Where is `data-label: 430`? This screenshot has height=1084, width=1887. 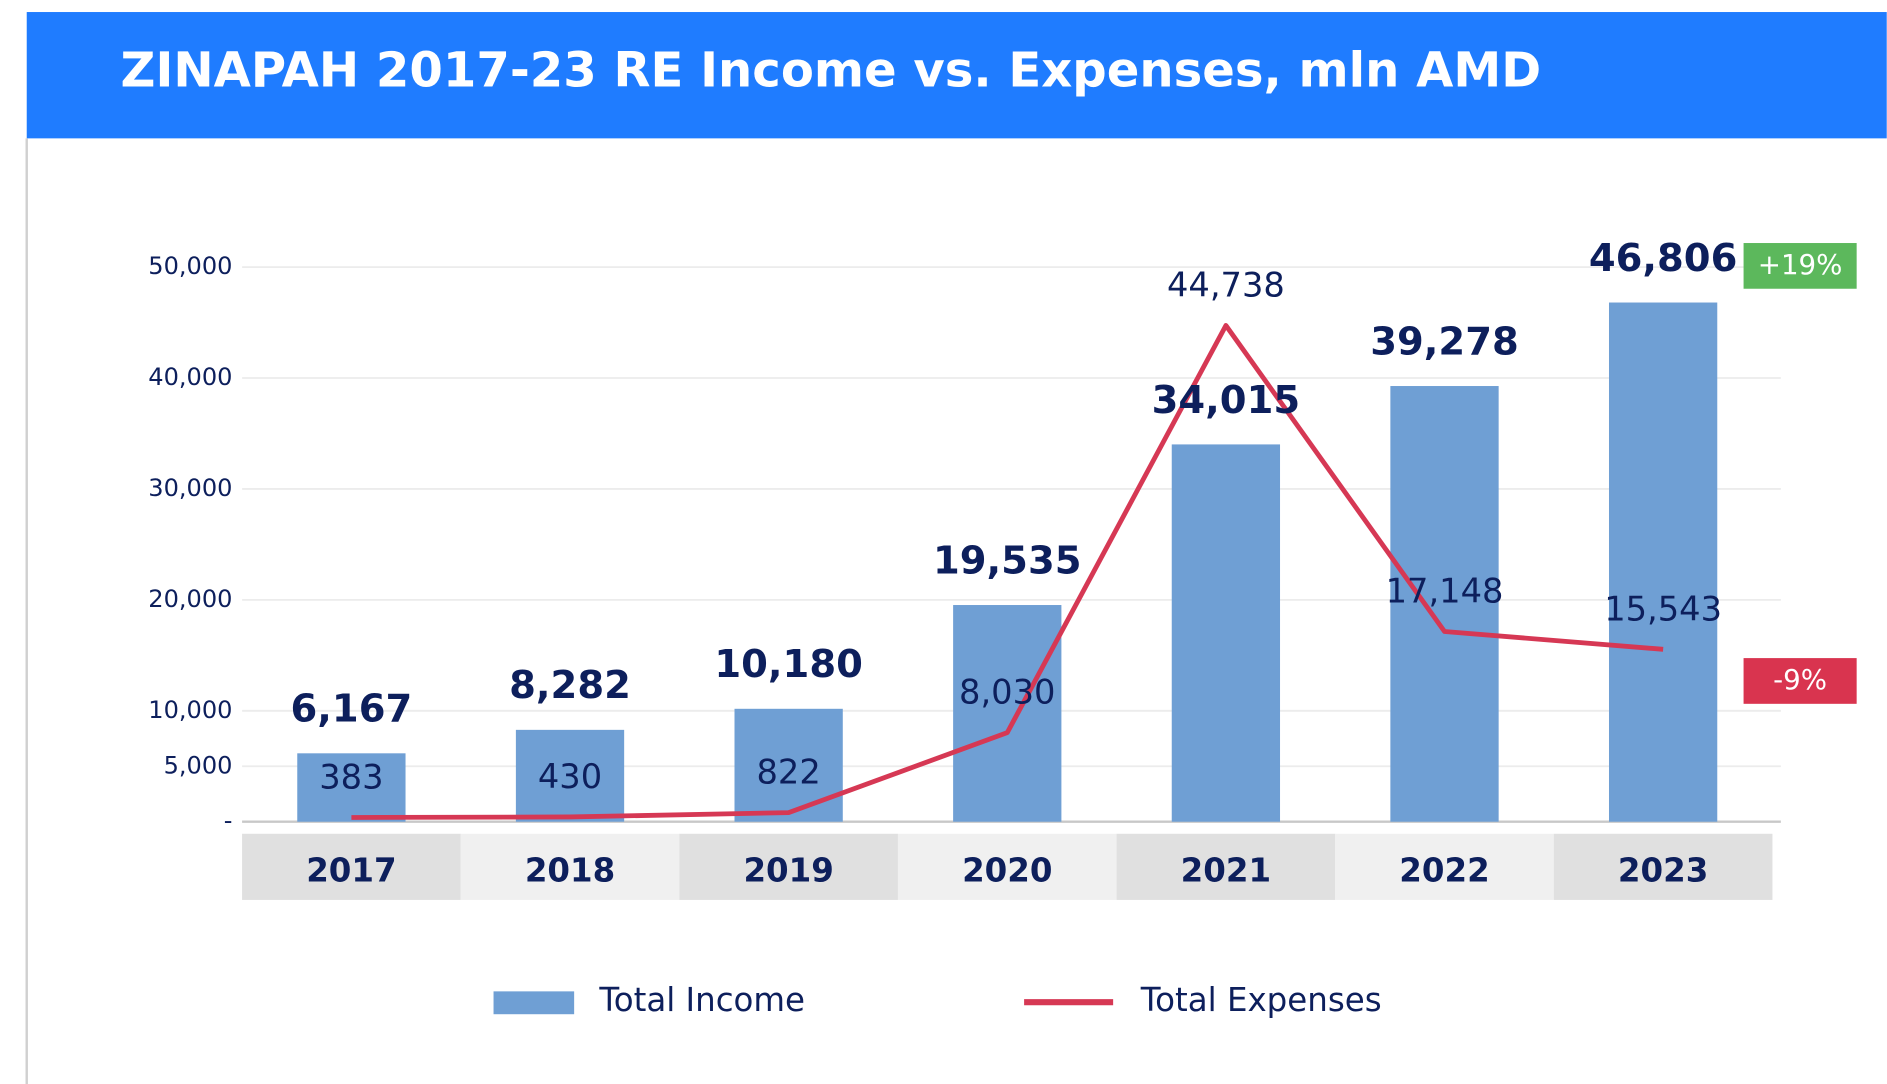
data-label: 430 is located at coordinates (570, 776).